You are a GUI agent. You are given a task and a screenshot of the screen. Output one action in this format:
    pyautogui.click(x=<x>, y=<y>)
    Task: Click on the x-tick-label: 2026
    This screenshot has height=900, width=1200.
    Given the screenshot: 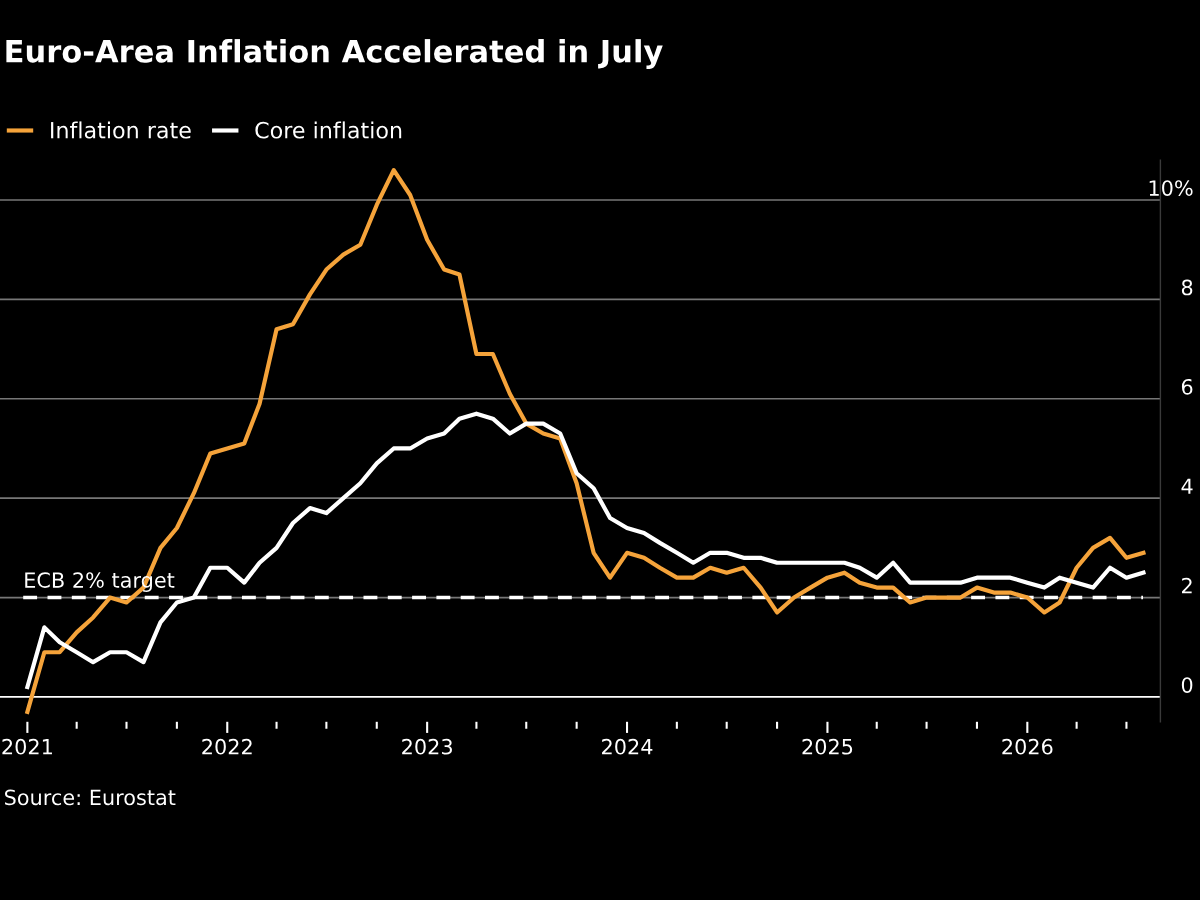 What is the action you would take?
    pyautogui.click(x=1027, y=746)
    